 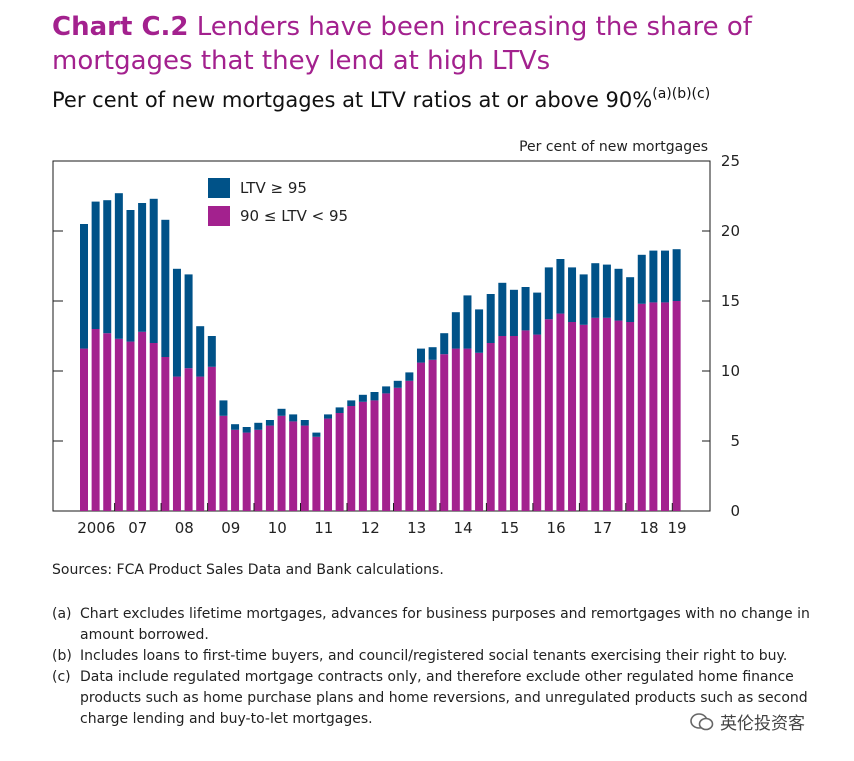 I want to click on chart-number: Chart C.2, so click(x=120, y=27).